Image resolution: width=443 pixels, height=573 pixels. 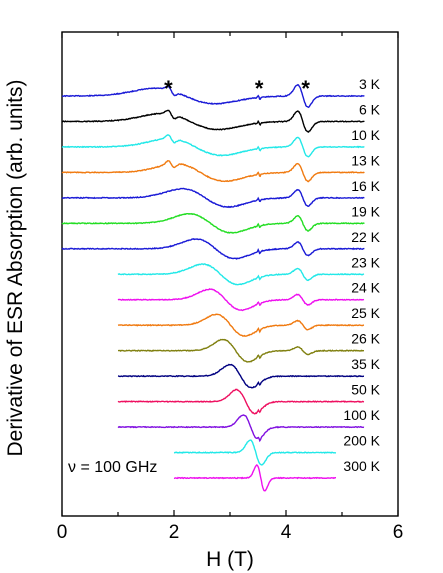 I want to click on x-tick-label: 2, so click(x=174, y=532).